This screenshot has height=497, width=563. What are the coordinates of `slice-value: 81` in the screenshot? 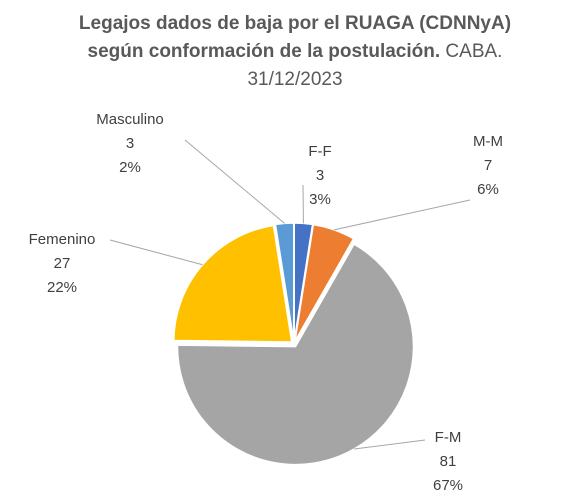 It's located at (448, 461).